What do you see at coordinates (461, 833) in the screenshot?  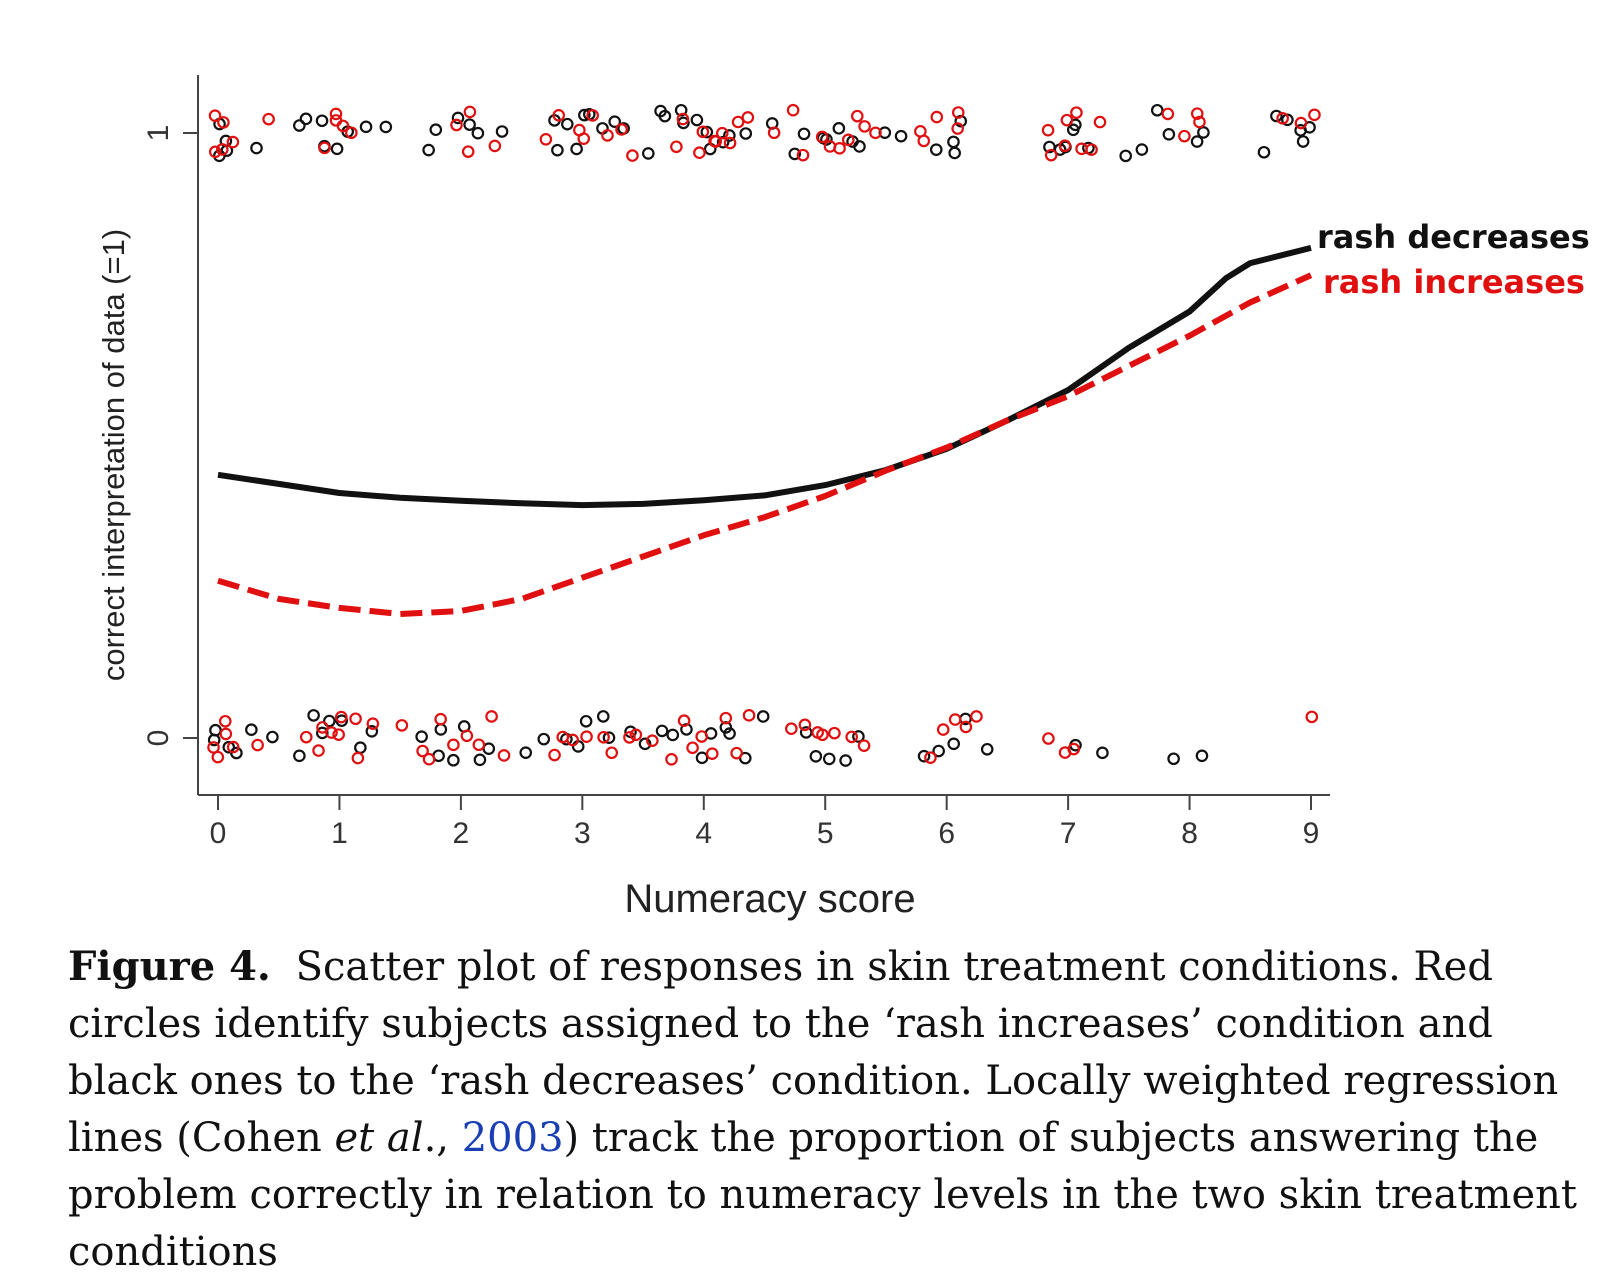 I see `x-tick-label: 2` at bounding box center [461, 833].